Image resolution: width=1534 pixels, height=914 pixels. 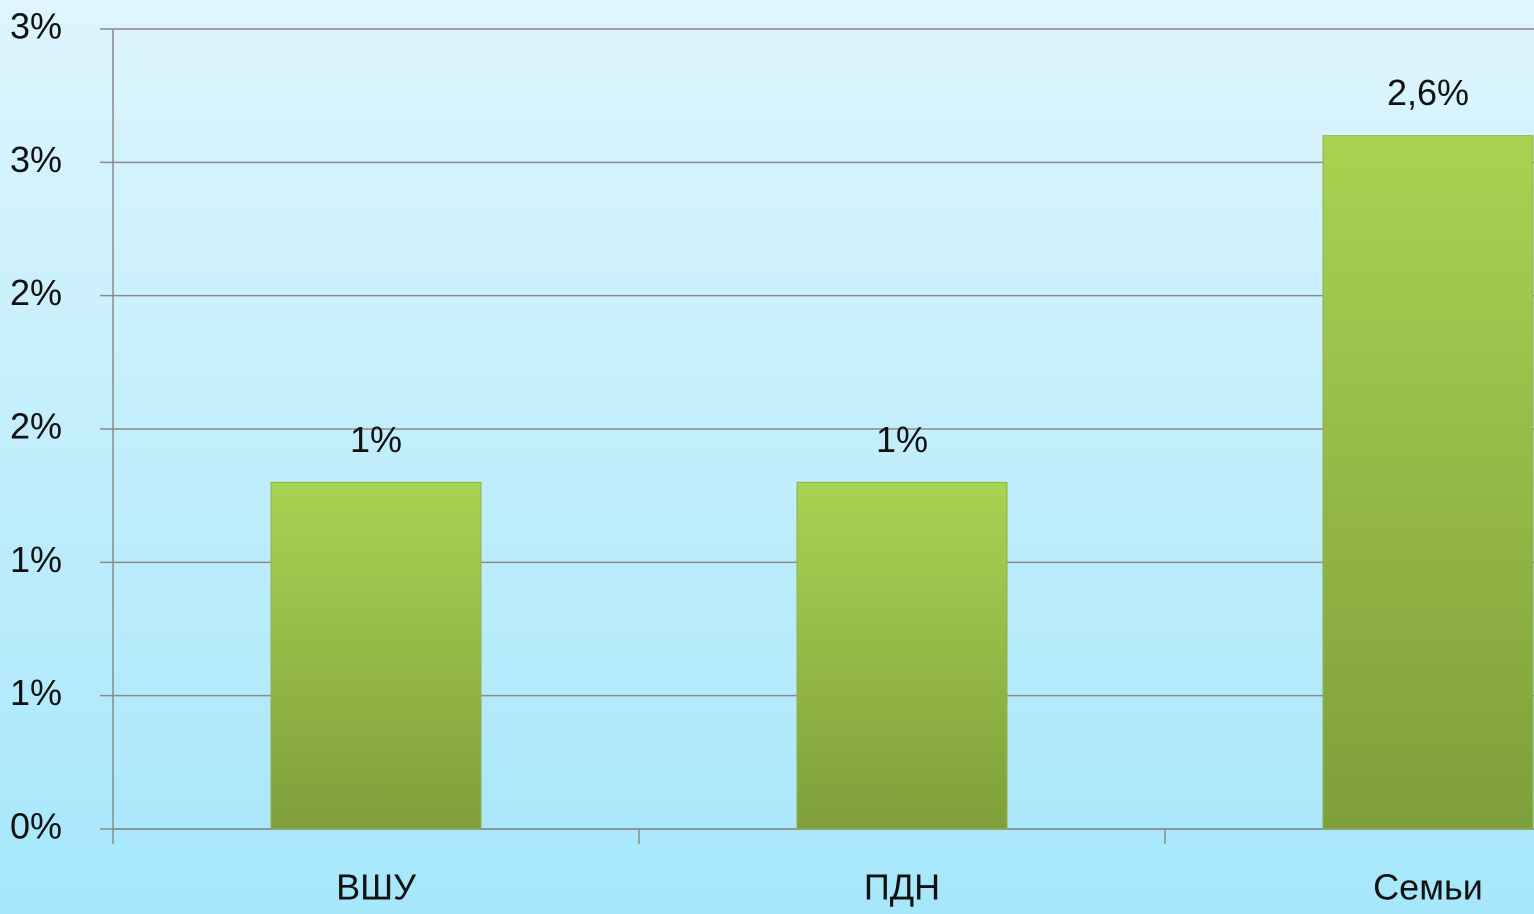 I want to click on y-tick-label: 0%, so click(x=36, y=826).